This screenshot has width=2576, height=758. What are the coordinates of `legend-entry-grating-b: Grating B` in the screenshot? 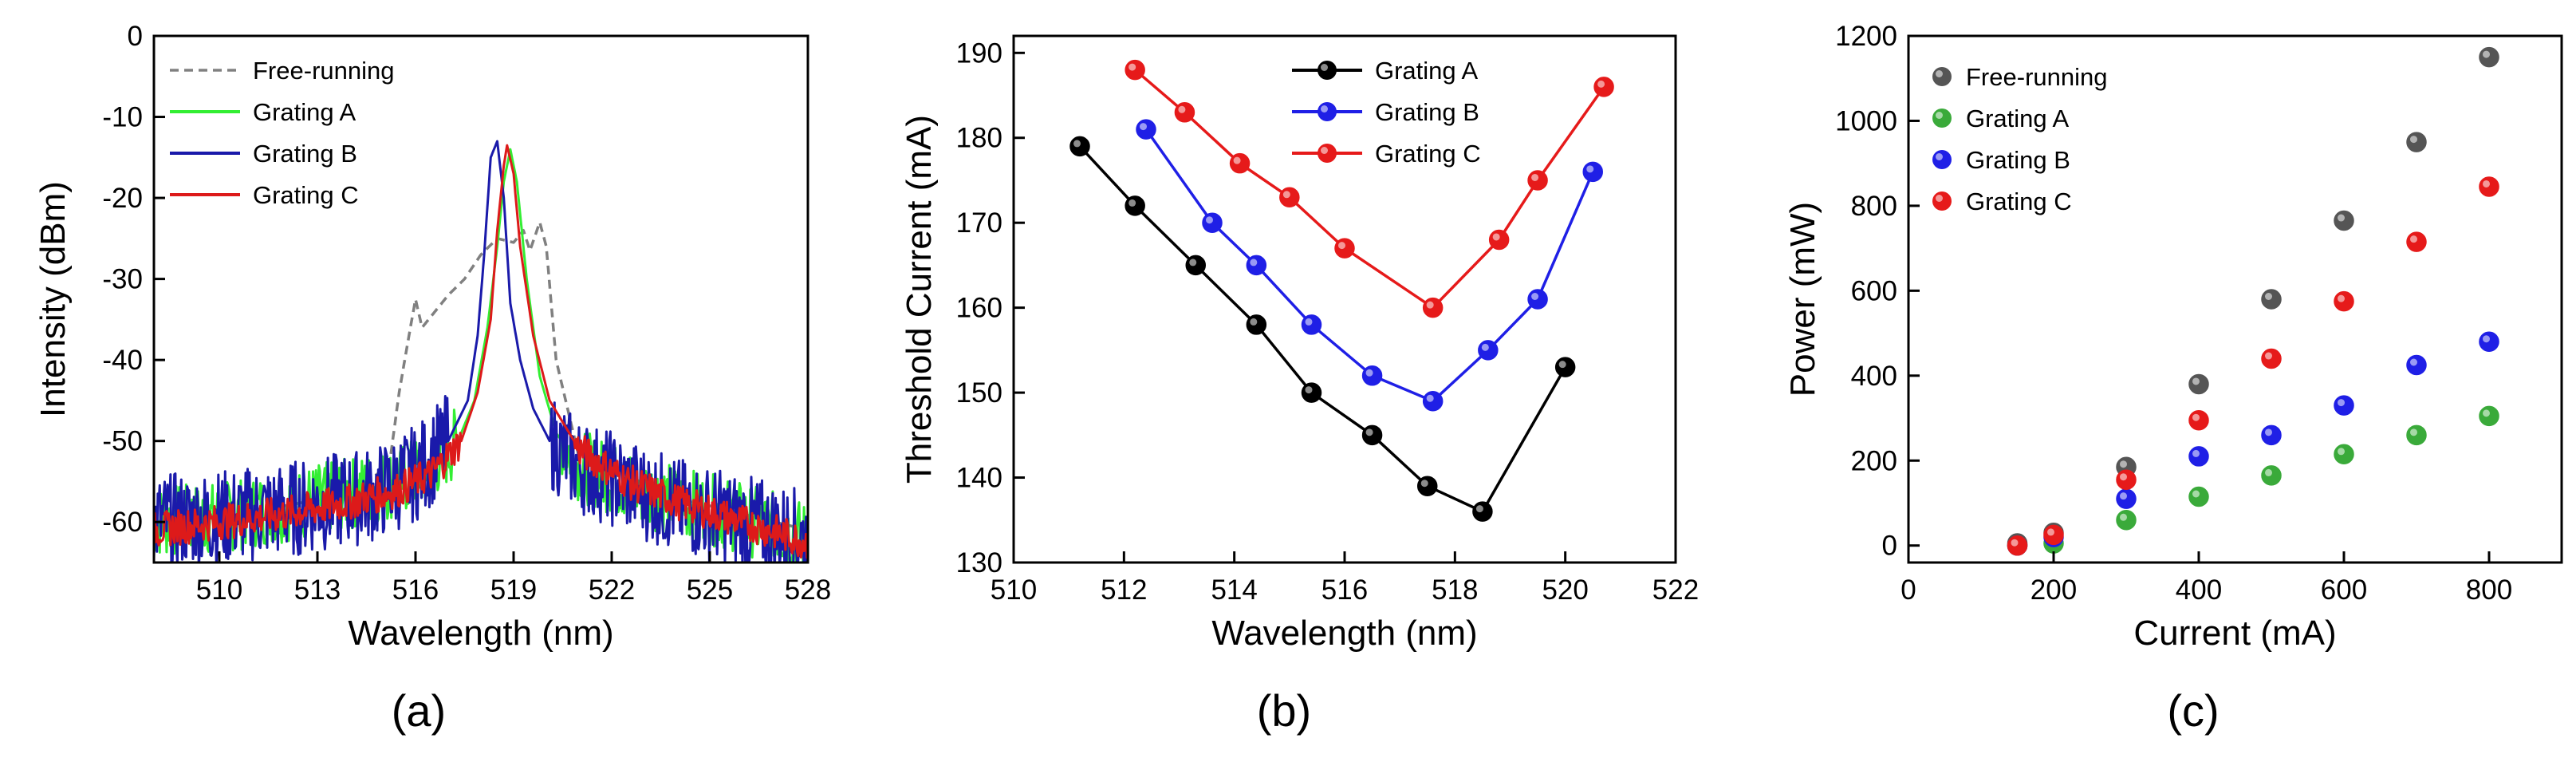 It's located at (1385, 112).